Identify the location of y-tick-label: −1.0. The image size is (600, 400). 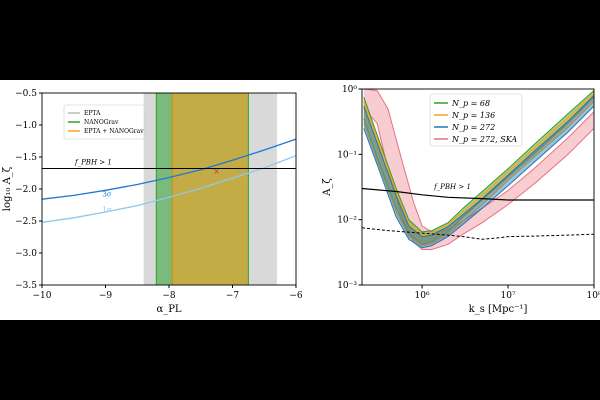
(26, 126).